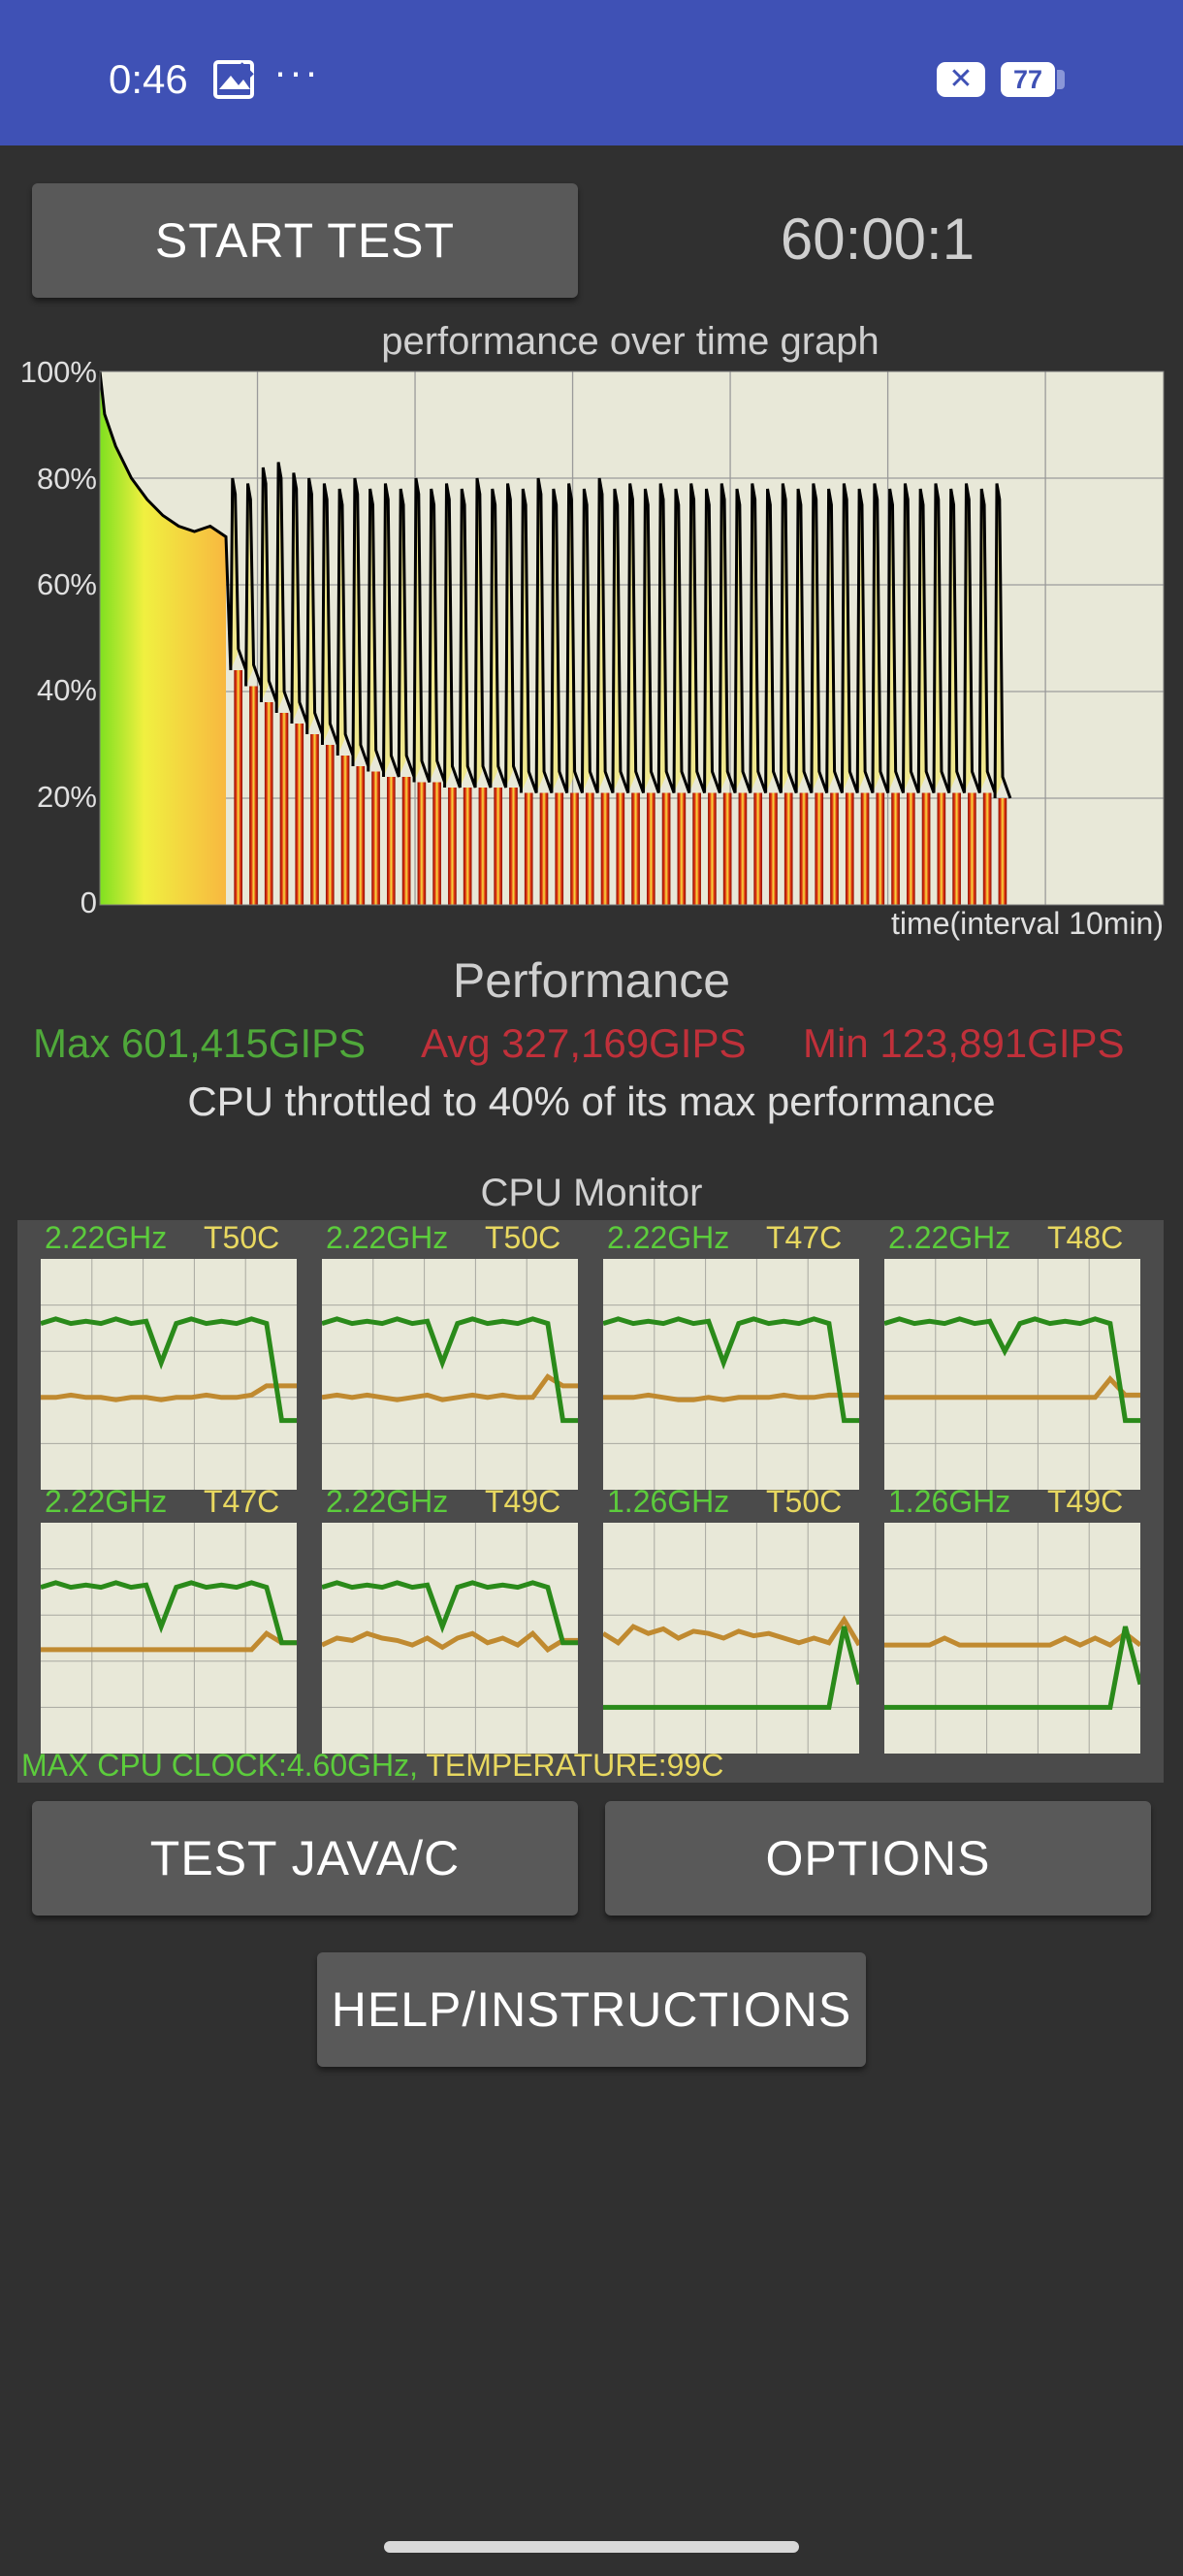 This screenshot has height=2576, width=1183. Describe the element at coordinates (877, 239) in the screenshot. I see `test-timer: 60:00:1` at that location.